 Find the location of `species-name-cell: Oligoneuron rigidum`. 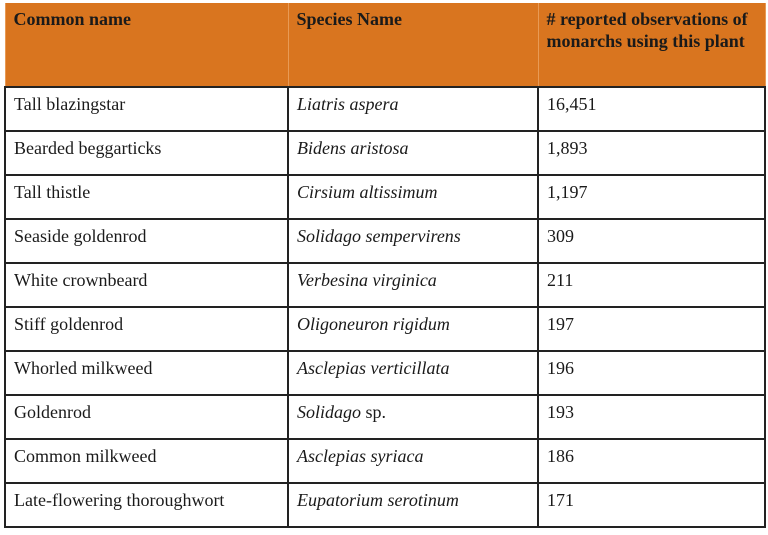

species-name-cell: Oligoneuron rigidum is located at coordinates (413, 329).